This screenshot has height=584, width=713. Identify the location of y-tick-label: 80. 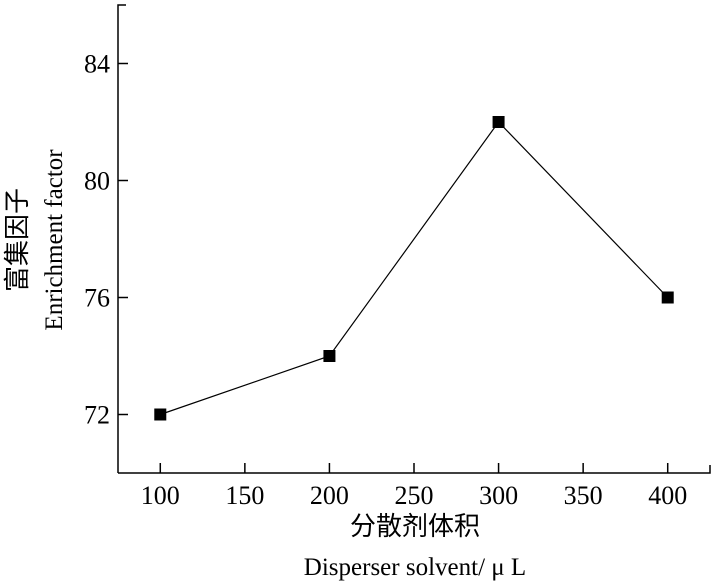
(97, 181).